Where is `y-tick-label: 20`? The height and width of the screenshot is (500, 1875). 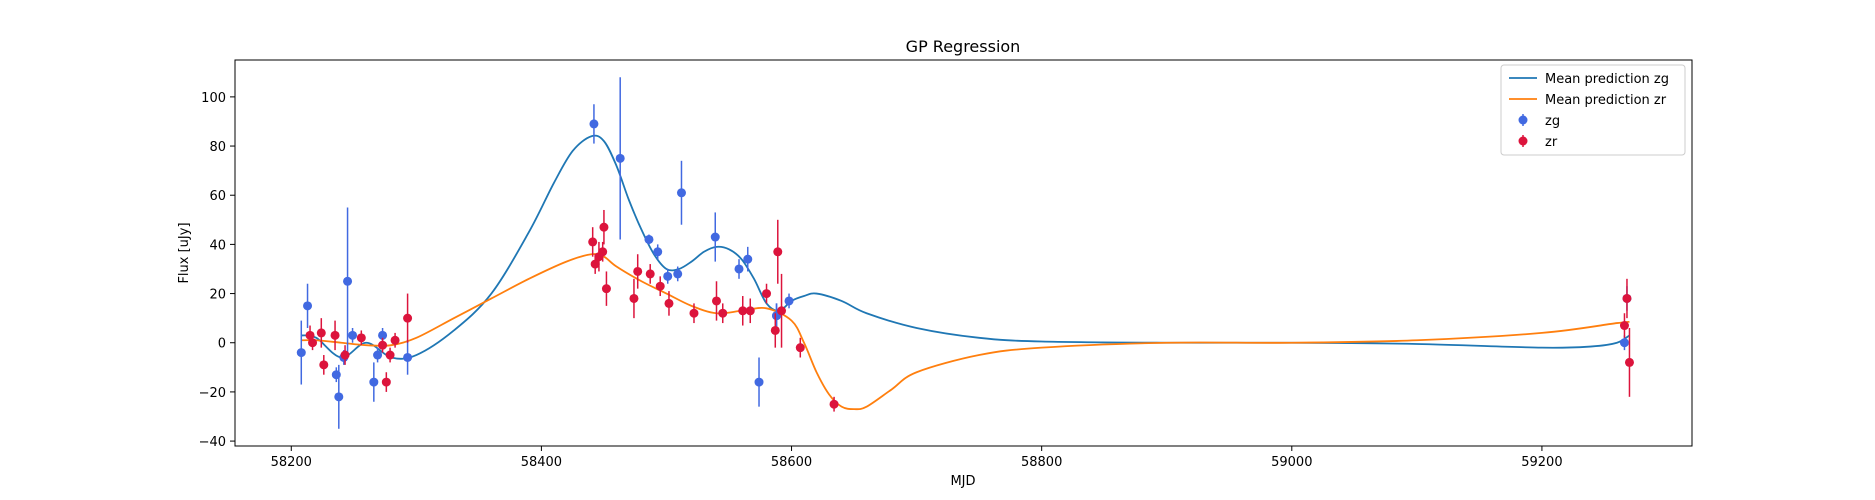 y-tick-label: 20 is located at coordinates (217, 295).